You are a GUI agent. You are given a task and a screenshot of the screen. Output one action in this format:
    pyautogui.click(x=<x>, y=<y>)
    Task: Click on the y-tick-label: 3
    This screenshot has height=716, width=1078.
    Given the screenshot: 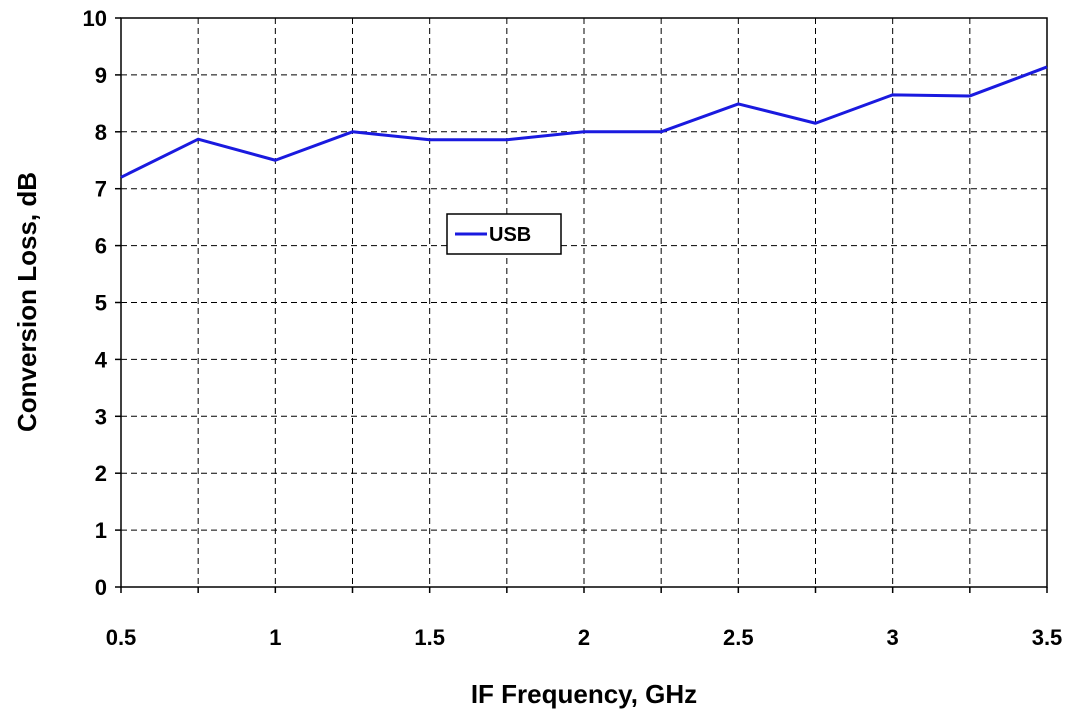 What is the action you would take?
    pyautogui.click(x=101, y=416)
    